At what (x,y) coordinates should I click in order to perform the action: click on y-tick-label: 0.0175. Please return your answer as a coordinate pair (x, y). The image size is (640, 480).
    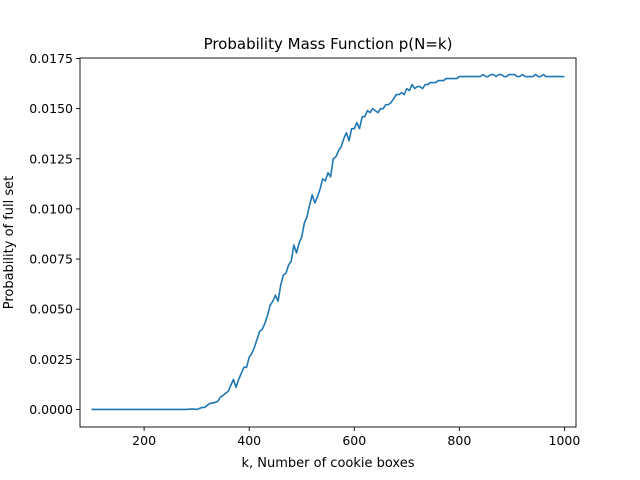
    Looking at the image, I should click on (51, 58).